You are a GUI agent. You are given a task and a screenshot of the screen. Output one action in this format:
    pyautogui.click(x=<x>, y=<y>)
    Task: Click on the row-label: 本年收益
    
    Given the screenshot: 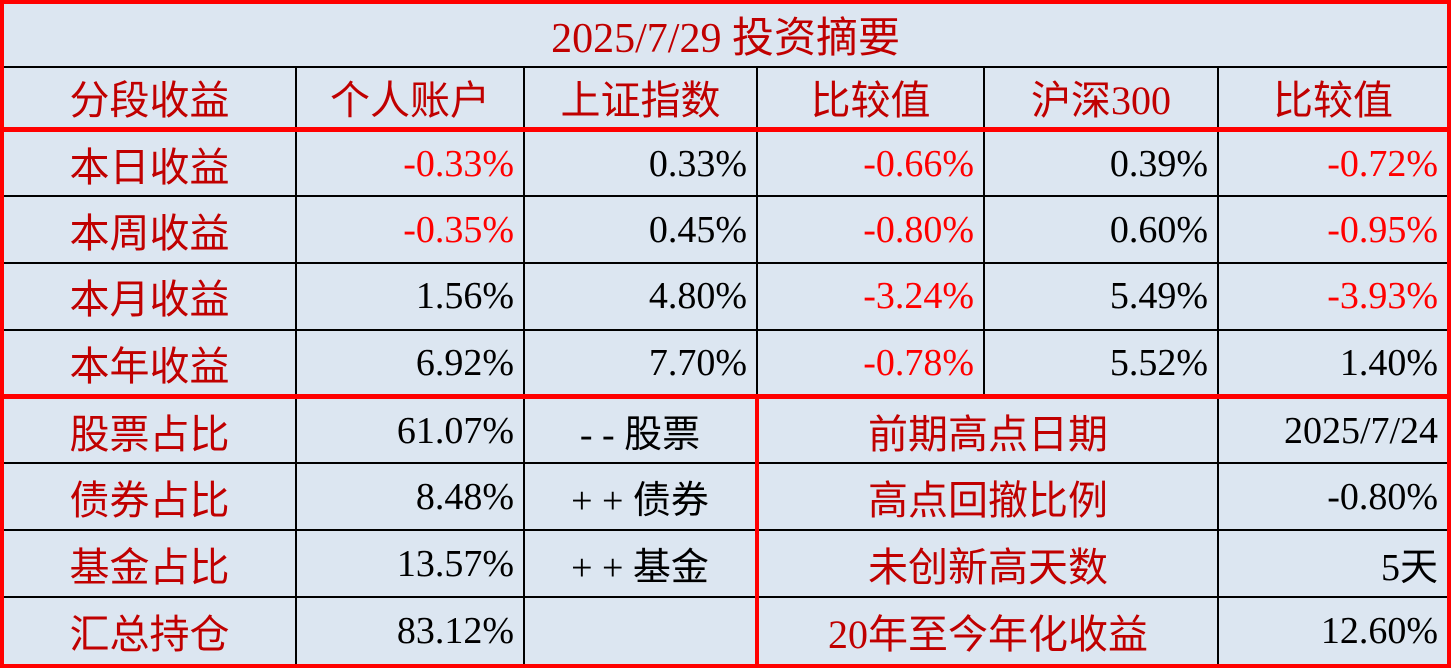 What is the action you would take?
    pyautogui.click(x=150, y=364)
    